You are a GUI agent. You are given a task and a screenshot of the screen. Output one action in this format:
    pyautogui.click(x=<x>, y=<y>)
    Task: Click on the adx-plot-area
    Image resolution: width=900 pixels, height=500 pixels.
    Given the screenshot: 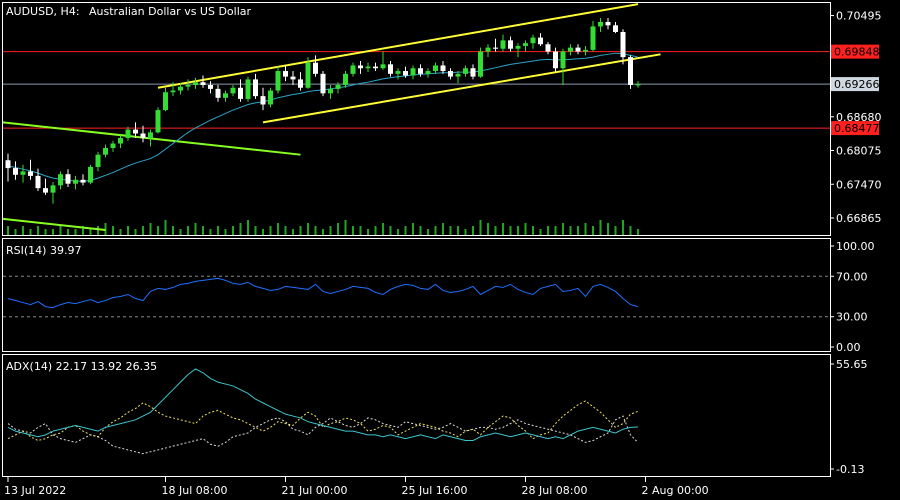 What is the action you would take?
    pyautogui.click(x=323, y=411)
    